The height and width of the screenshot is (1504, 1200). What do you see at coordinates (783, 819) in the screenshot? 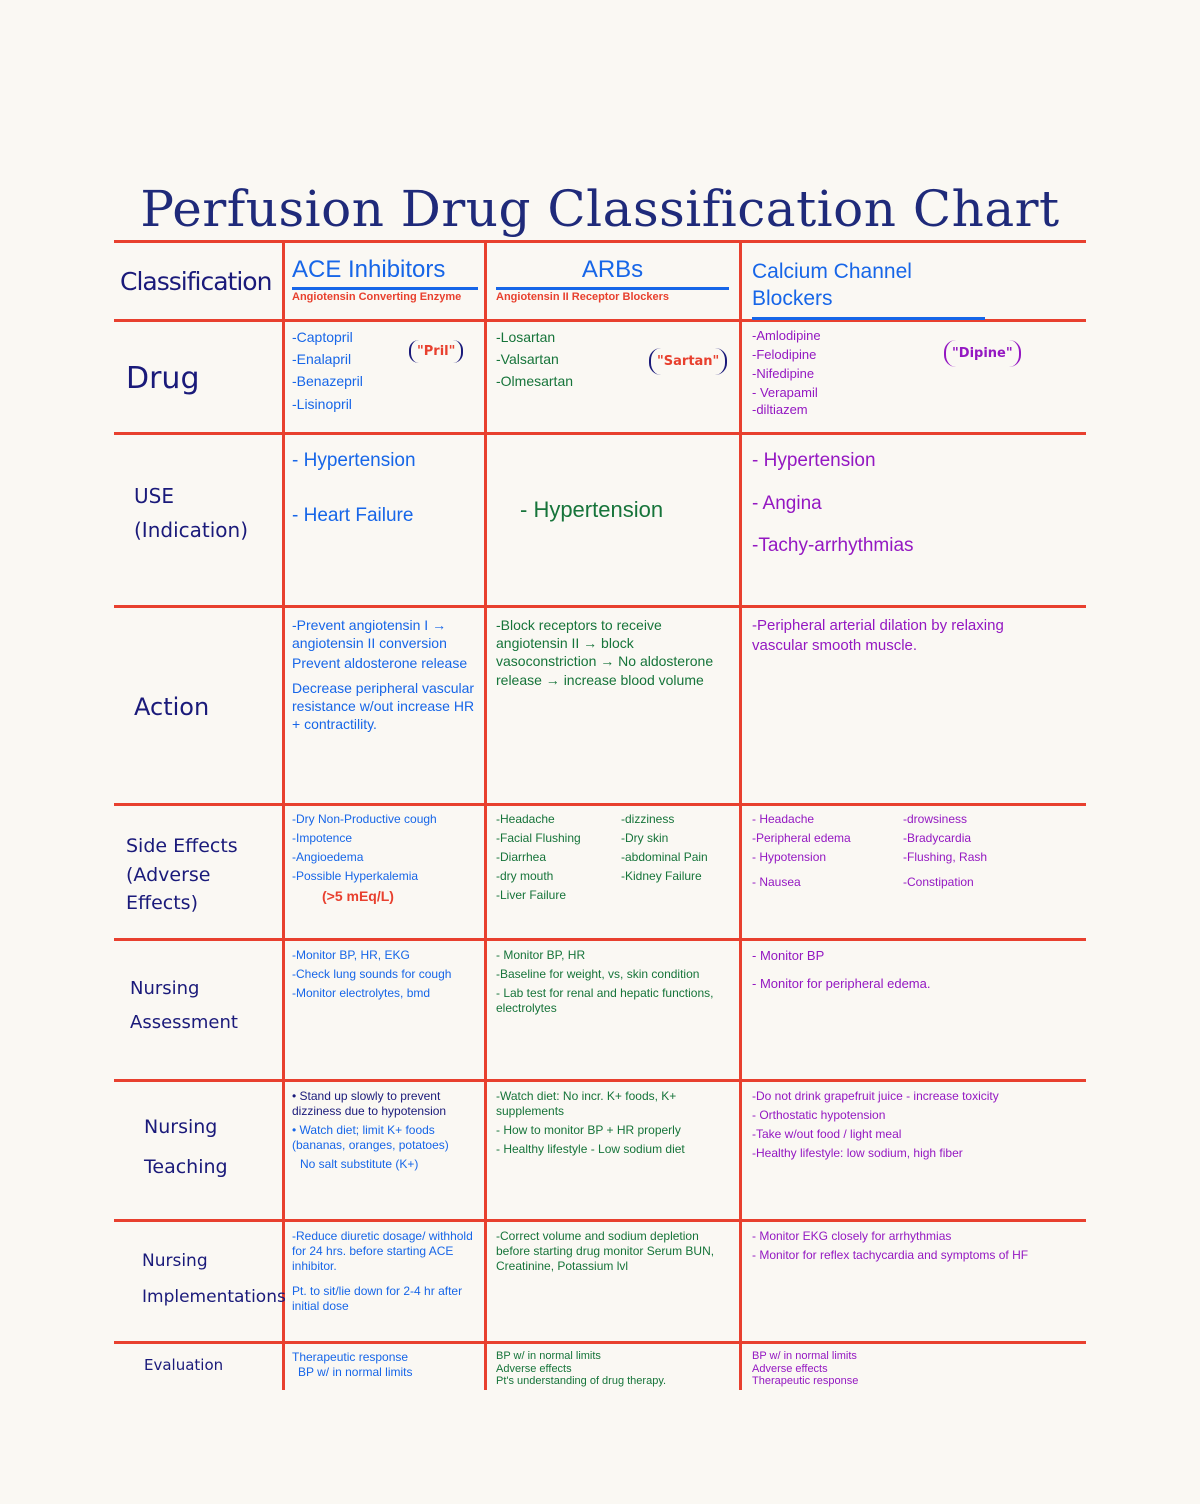
I see `side-effect-item: - Headache` at bounding box center [783, 819].